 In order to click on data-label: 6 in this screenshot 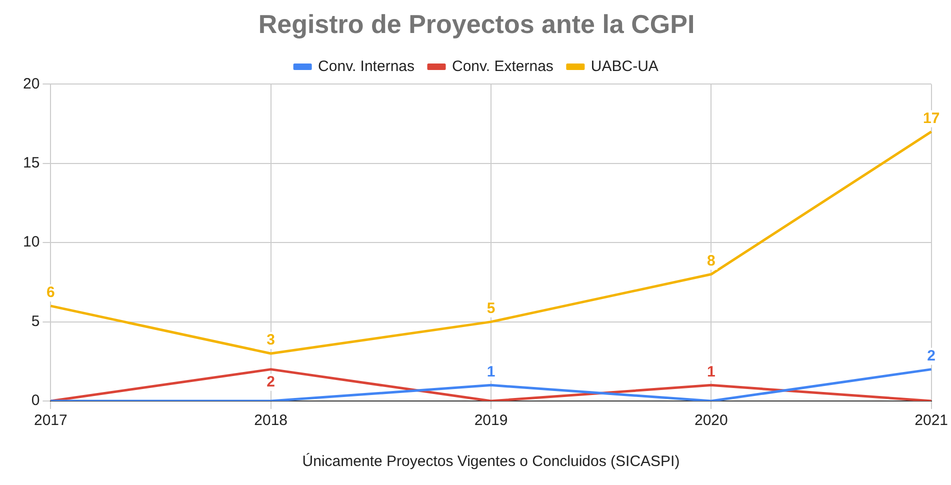, I will do `click(50, 293)`.